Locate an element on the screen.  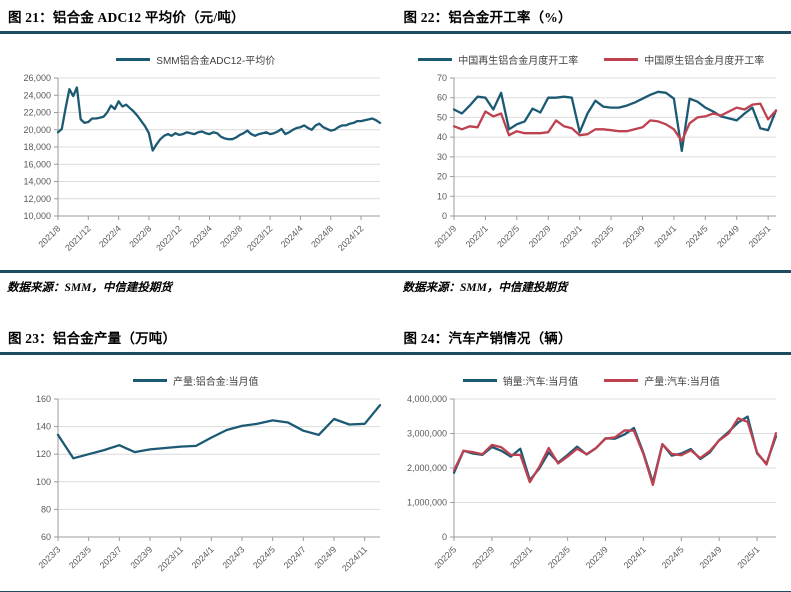
svg-text: 2023/8 is located at coordinates (231, 236).